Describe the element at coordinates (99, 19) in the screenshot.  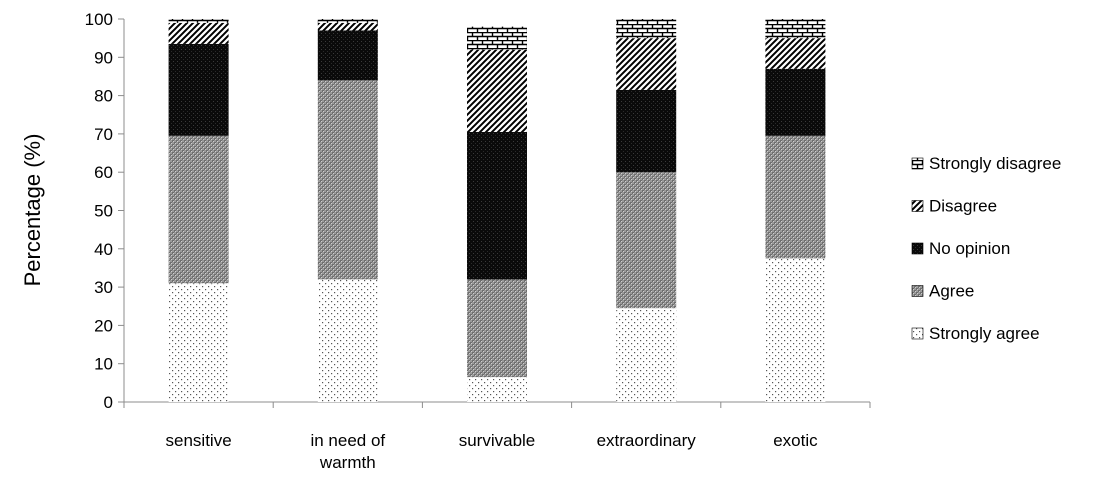
I see `y-tick-label: 100` at that location.